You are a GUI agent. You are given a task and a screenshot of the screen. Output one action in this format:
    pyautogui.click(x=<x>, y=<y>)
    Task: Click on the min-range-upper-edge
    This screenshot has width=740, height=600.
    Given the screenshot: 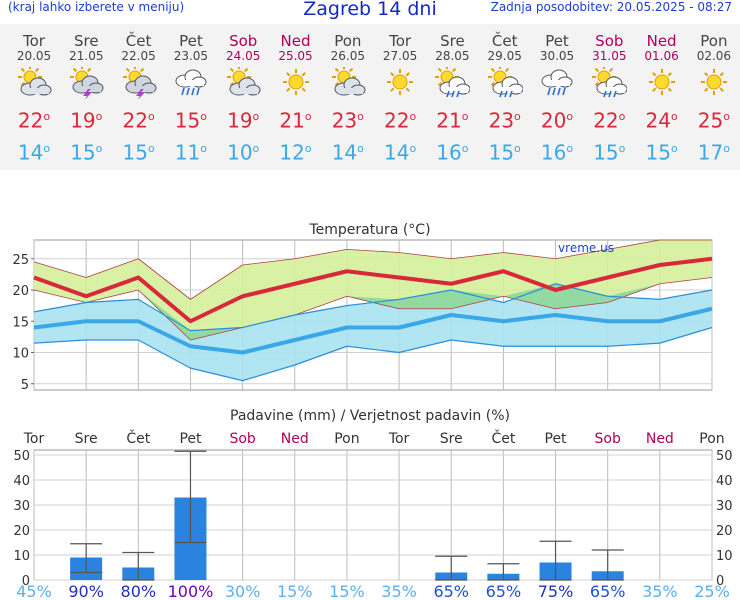 What is the action you would take?
    pyautogui.click(x=373, y=307)
    